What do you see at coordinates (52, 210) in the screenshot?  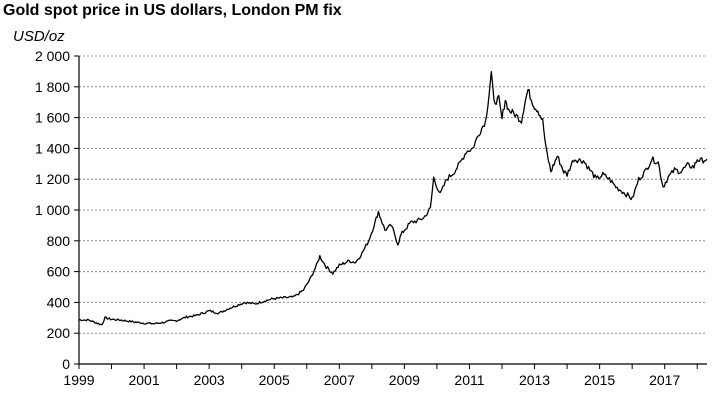 I see `y-tick-label: 1 000` at bounding box center [52, 210].